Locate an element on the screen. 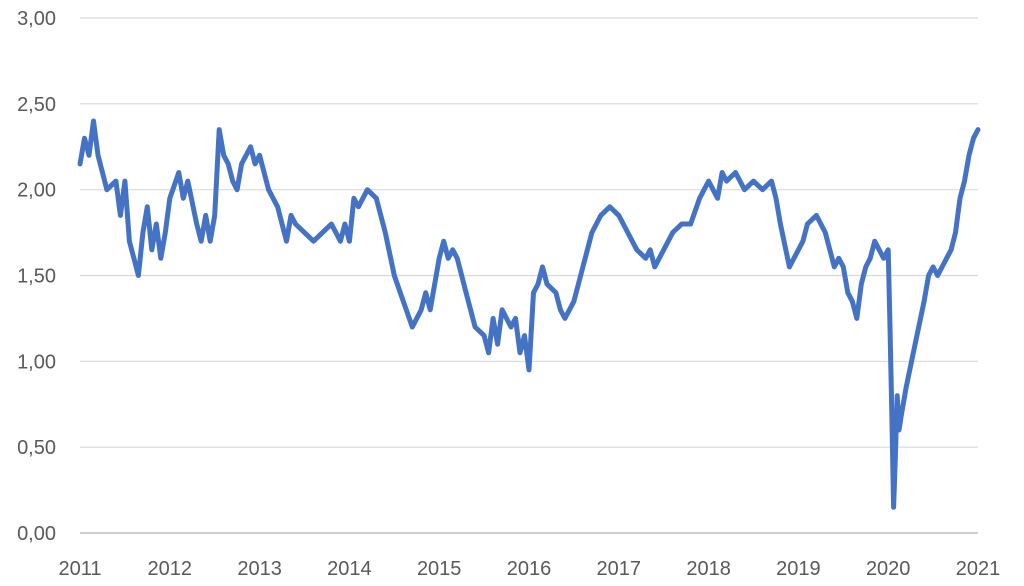  y-tick-label: 2,50 is located at coordinates (36, 105).